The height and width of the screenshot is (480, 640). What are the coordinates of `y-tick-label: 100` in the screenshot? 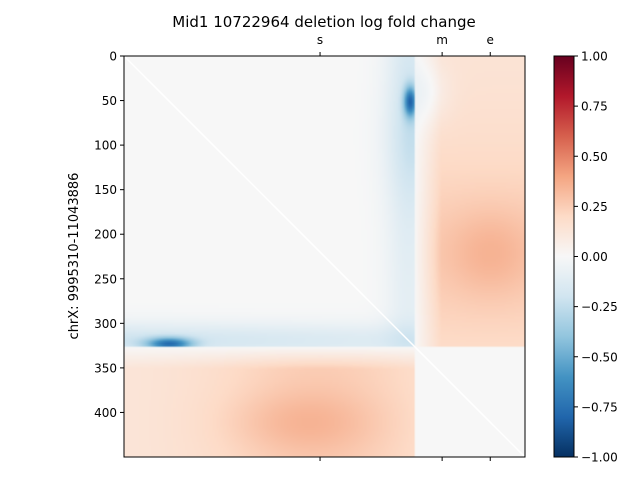 It's located at (105, 146).